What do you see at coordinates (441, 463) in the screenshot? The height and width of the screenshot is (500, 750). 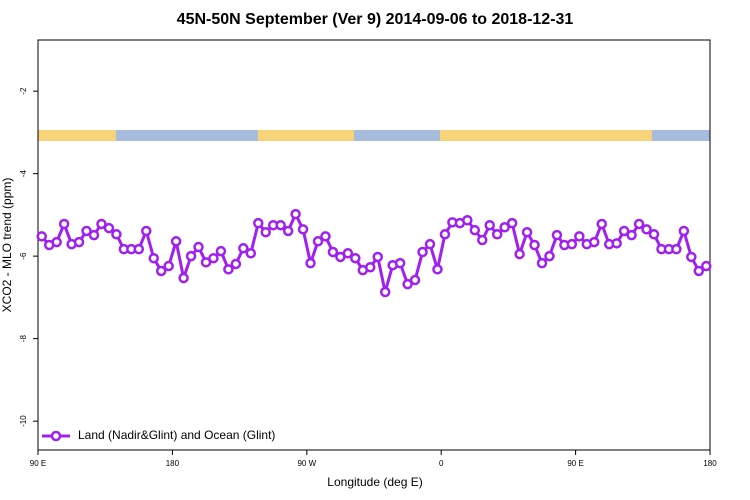 I see `x-tick-label: 0` at bounding box center [441, 463].